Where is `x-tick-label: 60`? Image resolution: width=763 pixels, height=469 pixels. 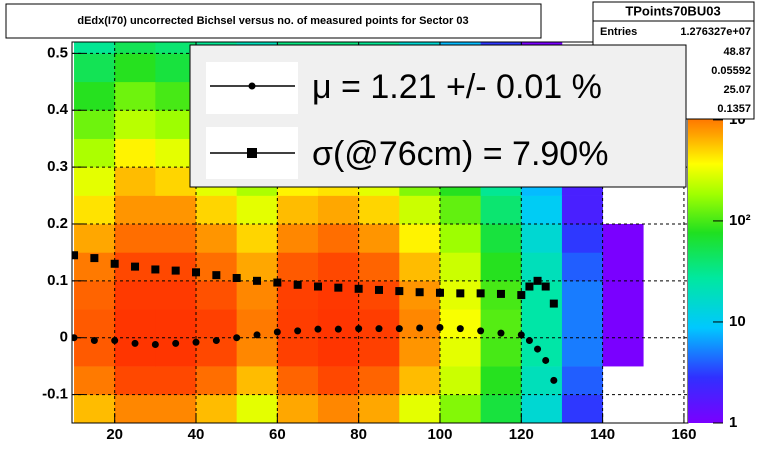
x-tick-label: 60 is located at coordinates (277, 434).